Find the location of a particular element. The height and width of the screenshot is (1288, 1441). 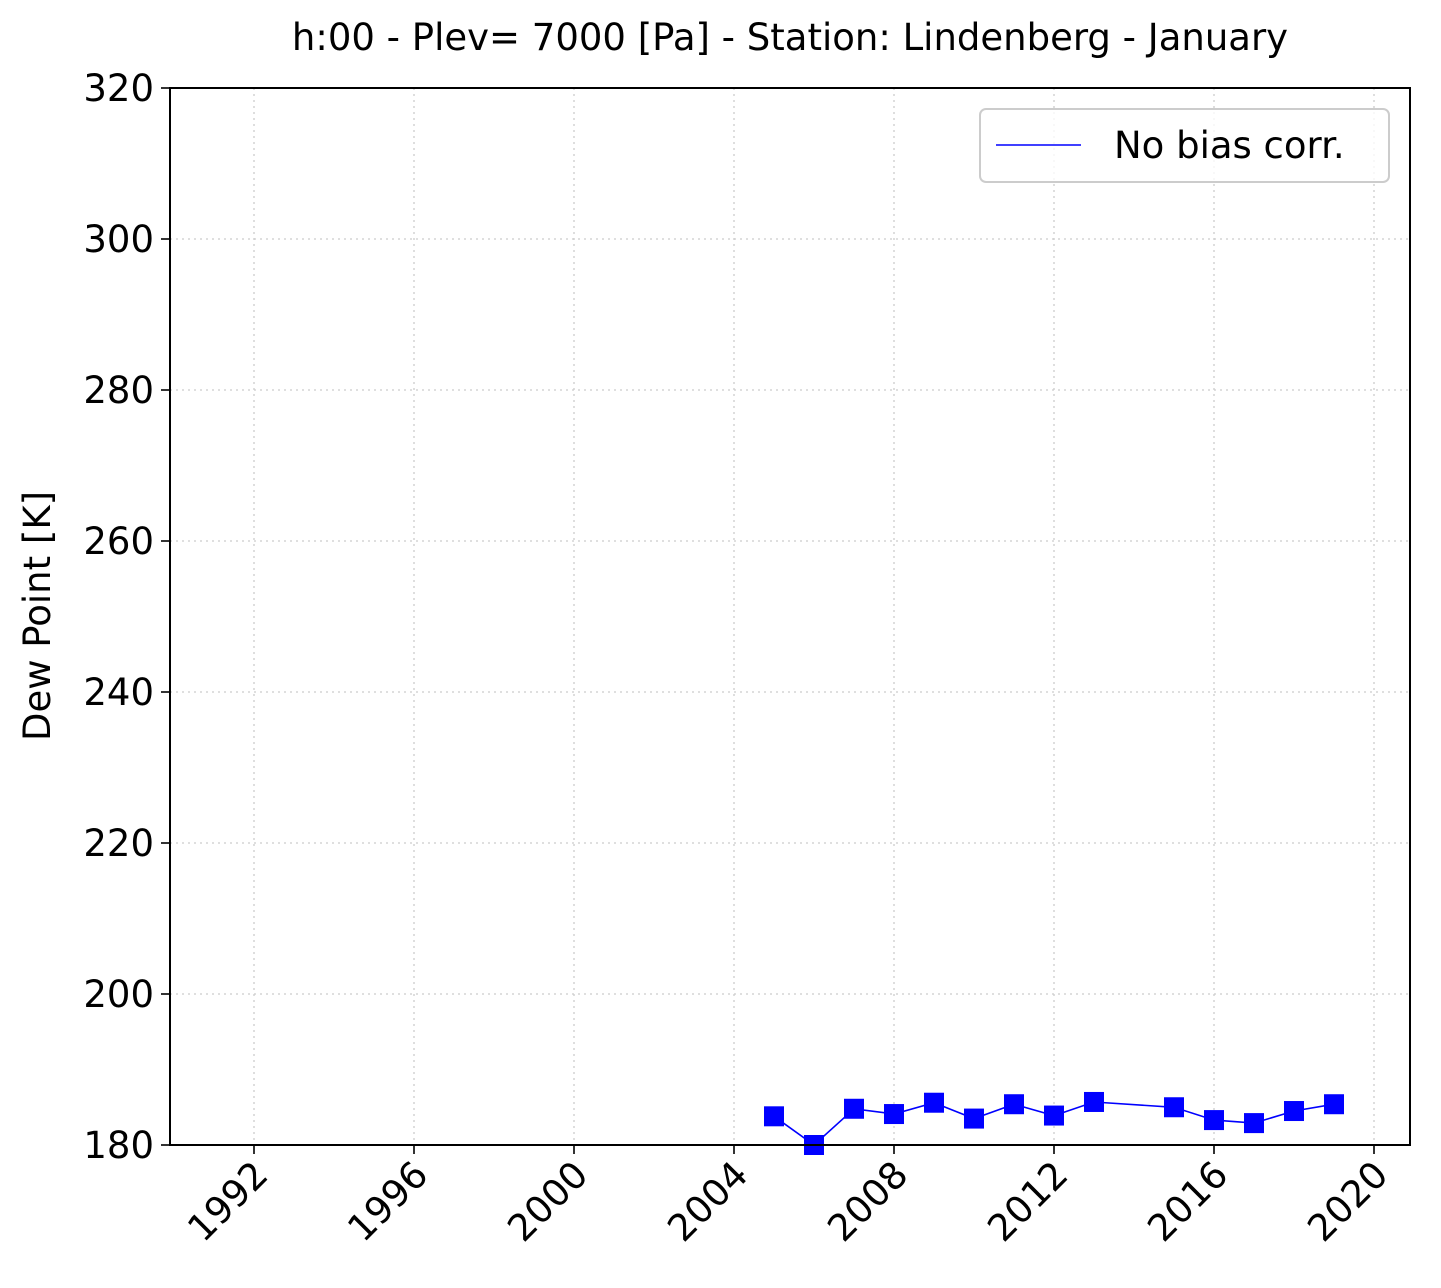

x-tick-label: 2000 is located at coordinates (547, 1201).